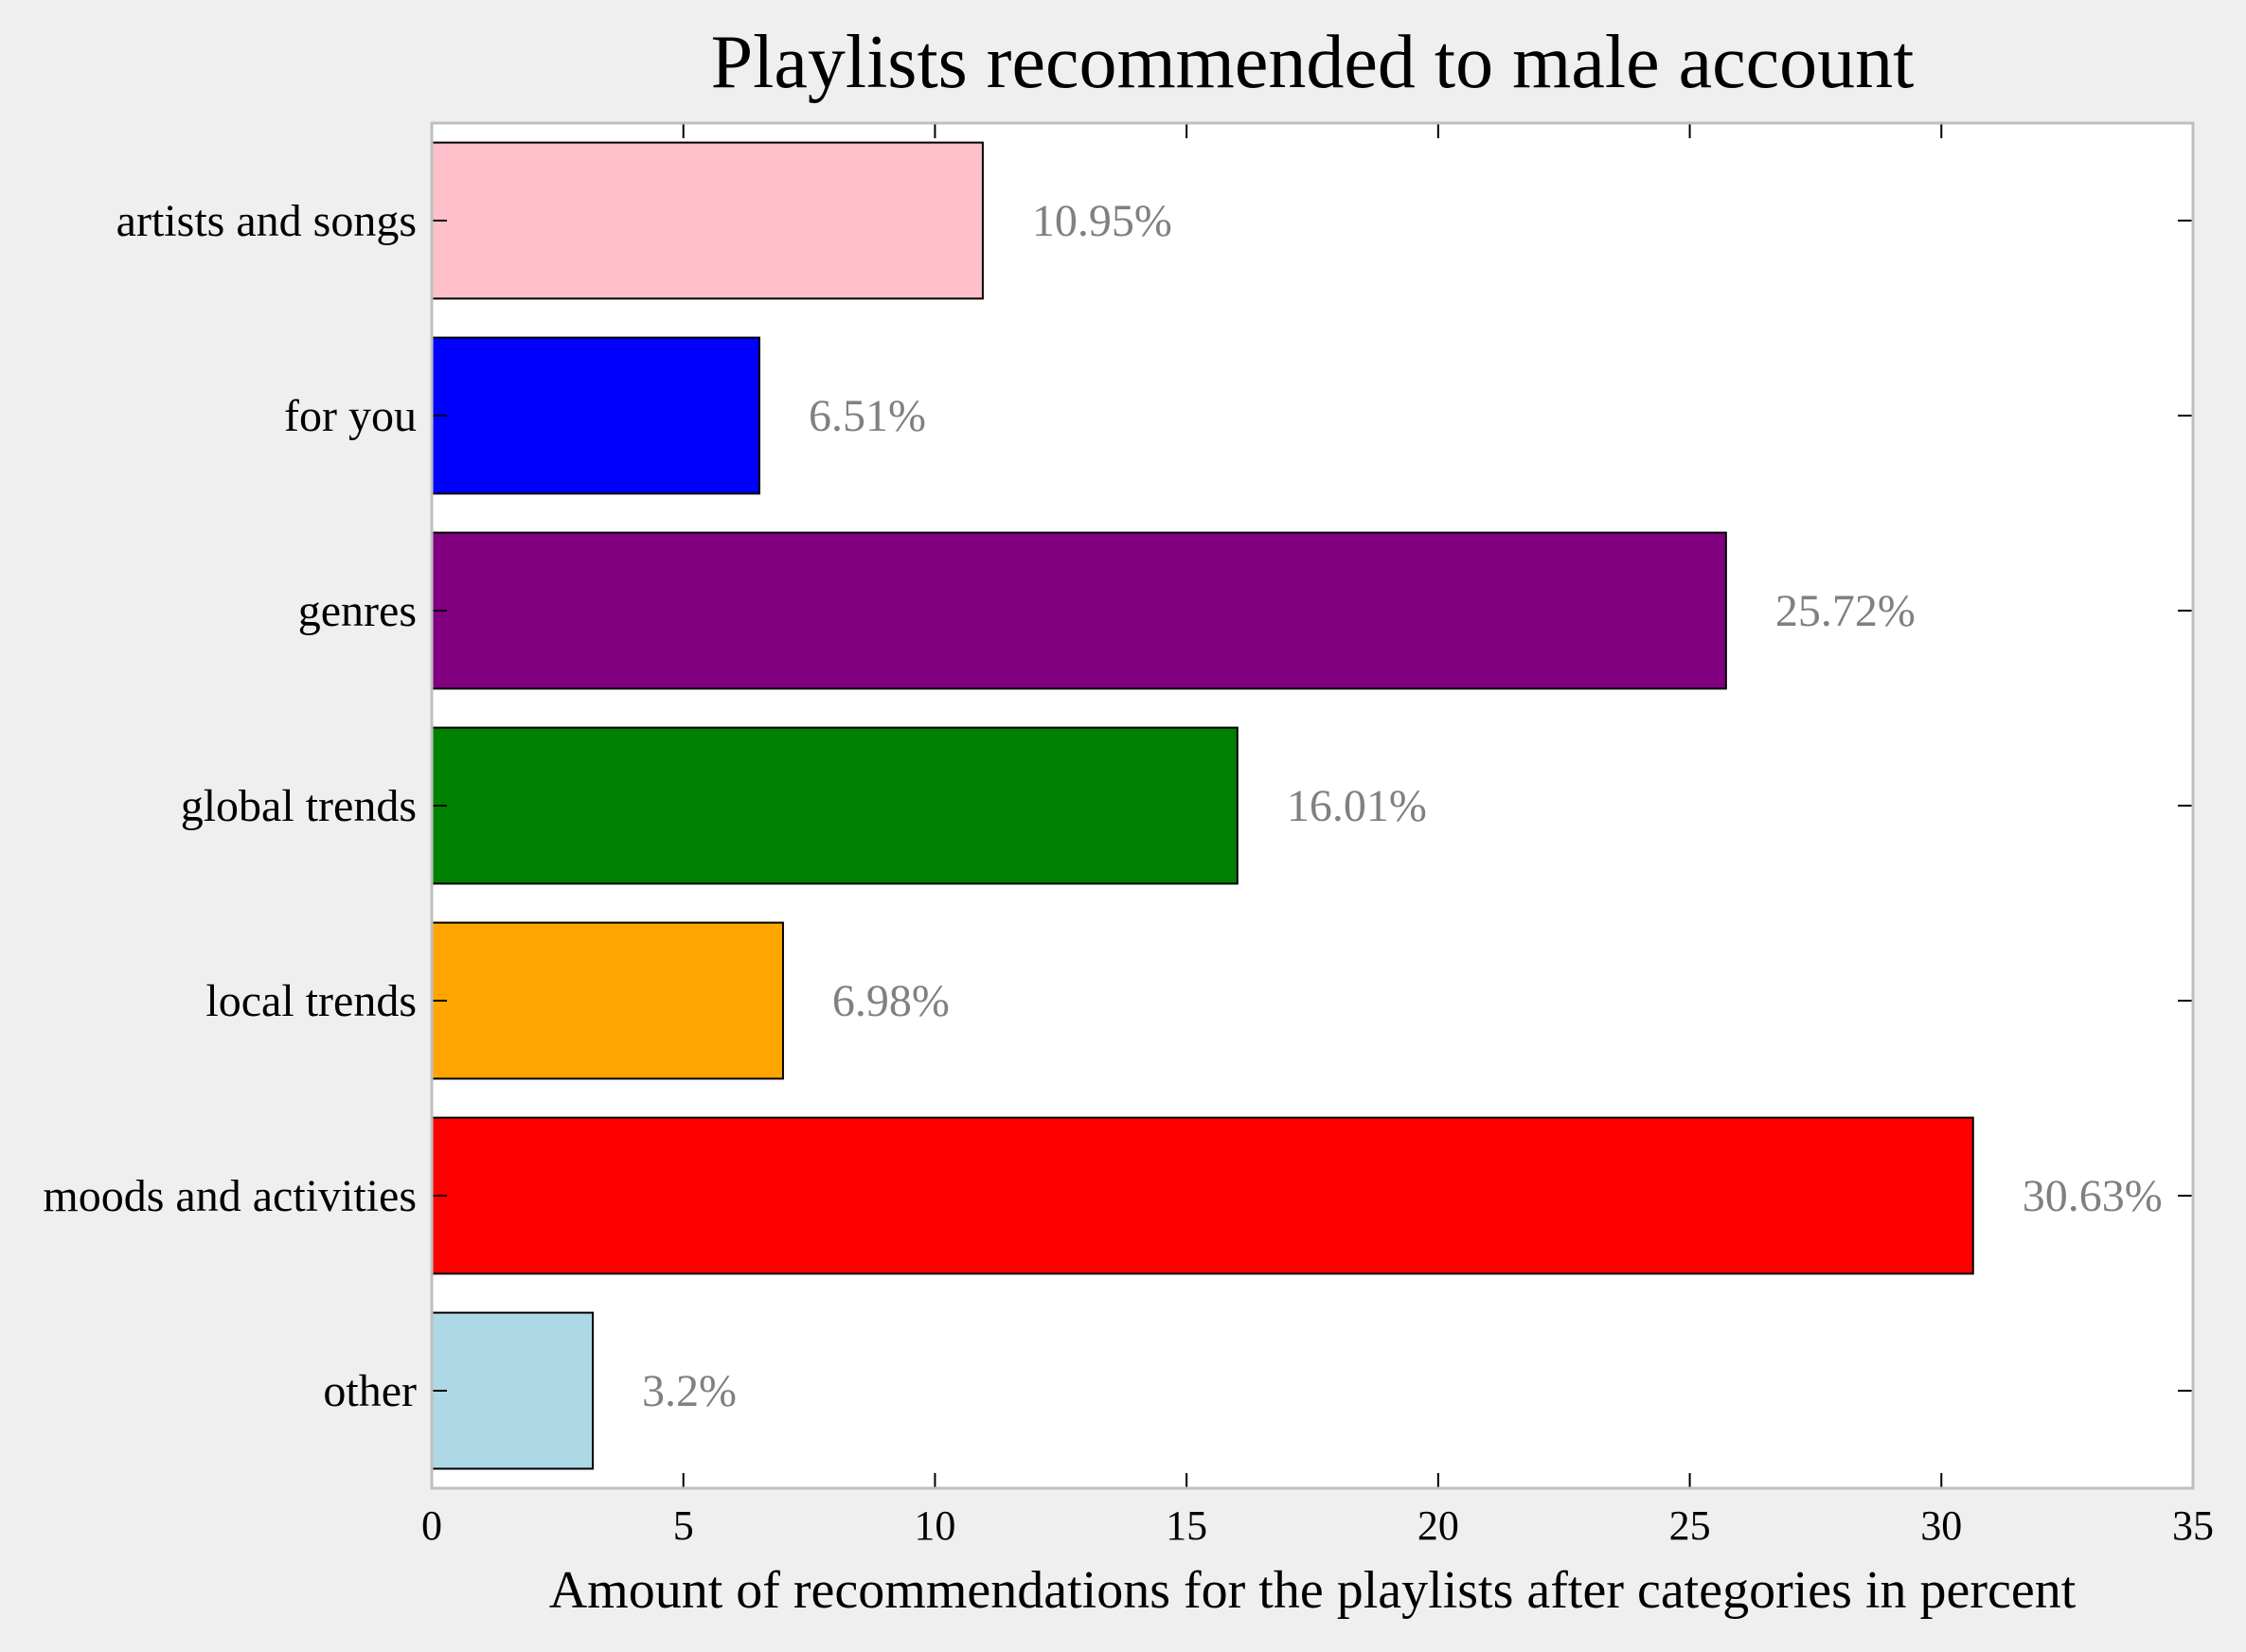 The image size is (2246, 1652). I want to click on value-label-artists-and-songs: 10.95%, so click(1102, 221).